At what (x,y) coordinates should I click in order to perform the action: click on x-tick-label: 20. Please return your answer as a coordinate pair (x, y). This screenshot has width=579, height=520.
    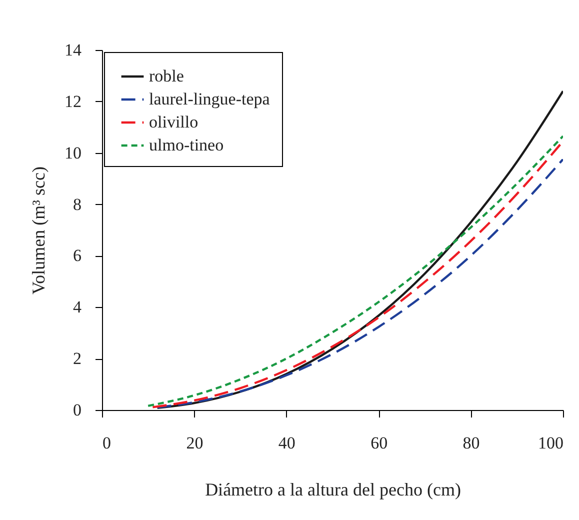
    Looking at the image, I should click on (195, 443).